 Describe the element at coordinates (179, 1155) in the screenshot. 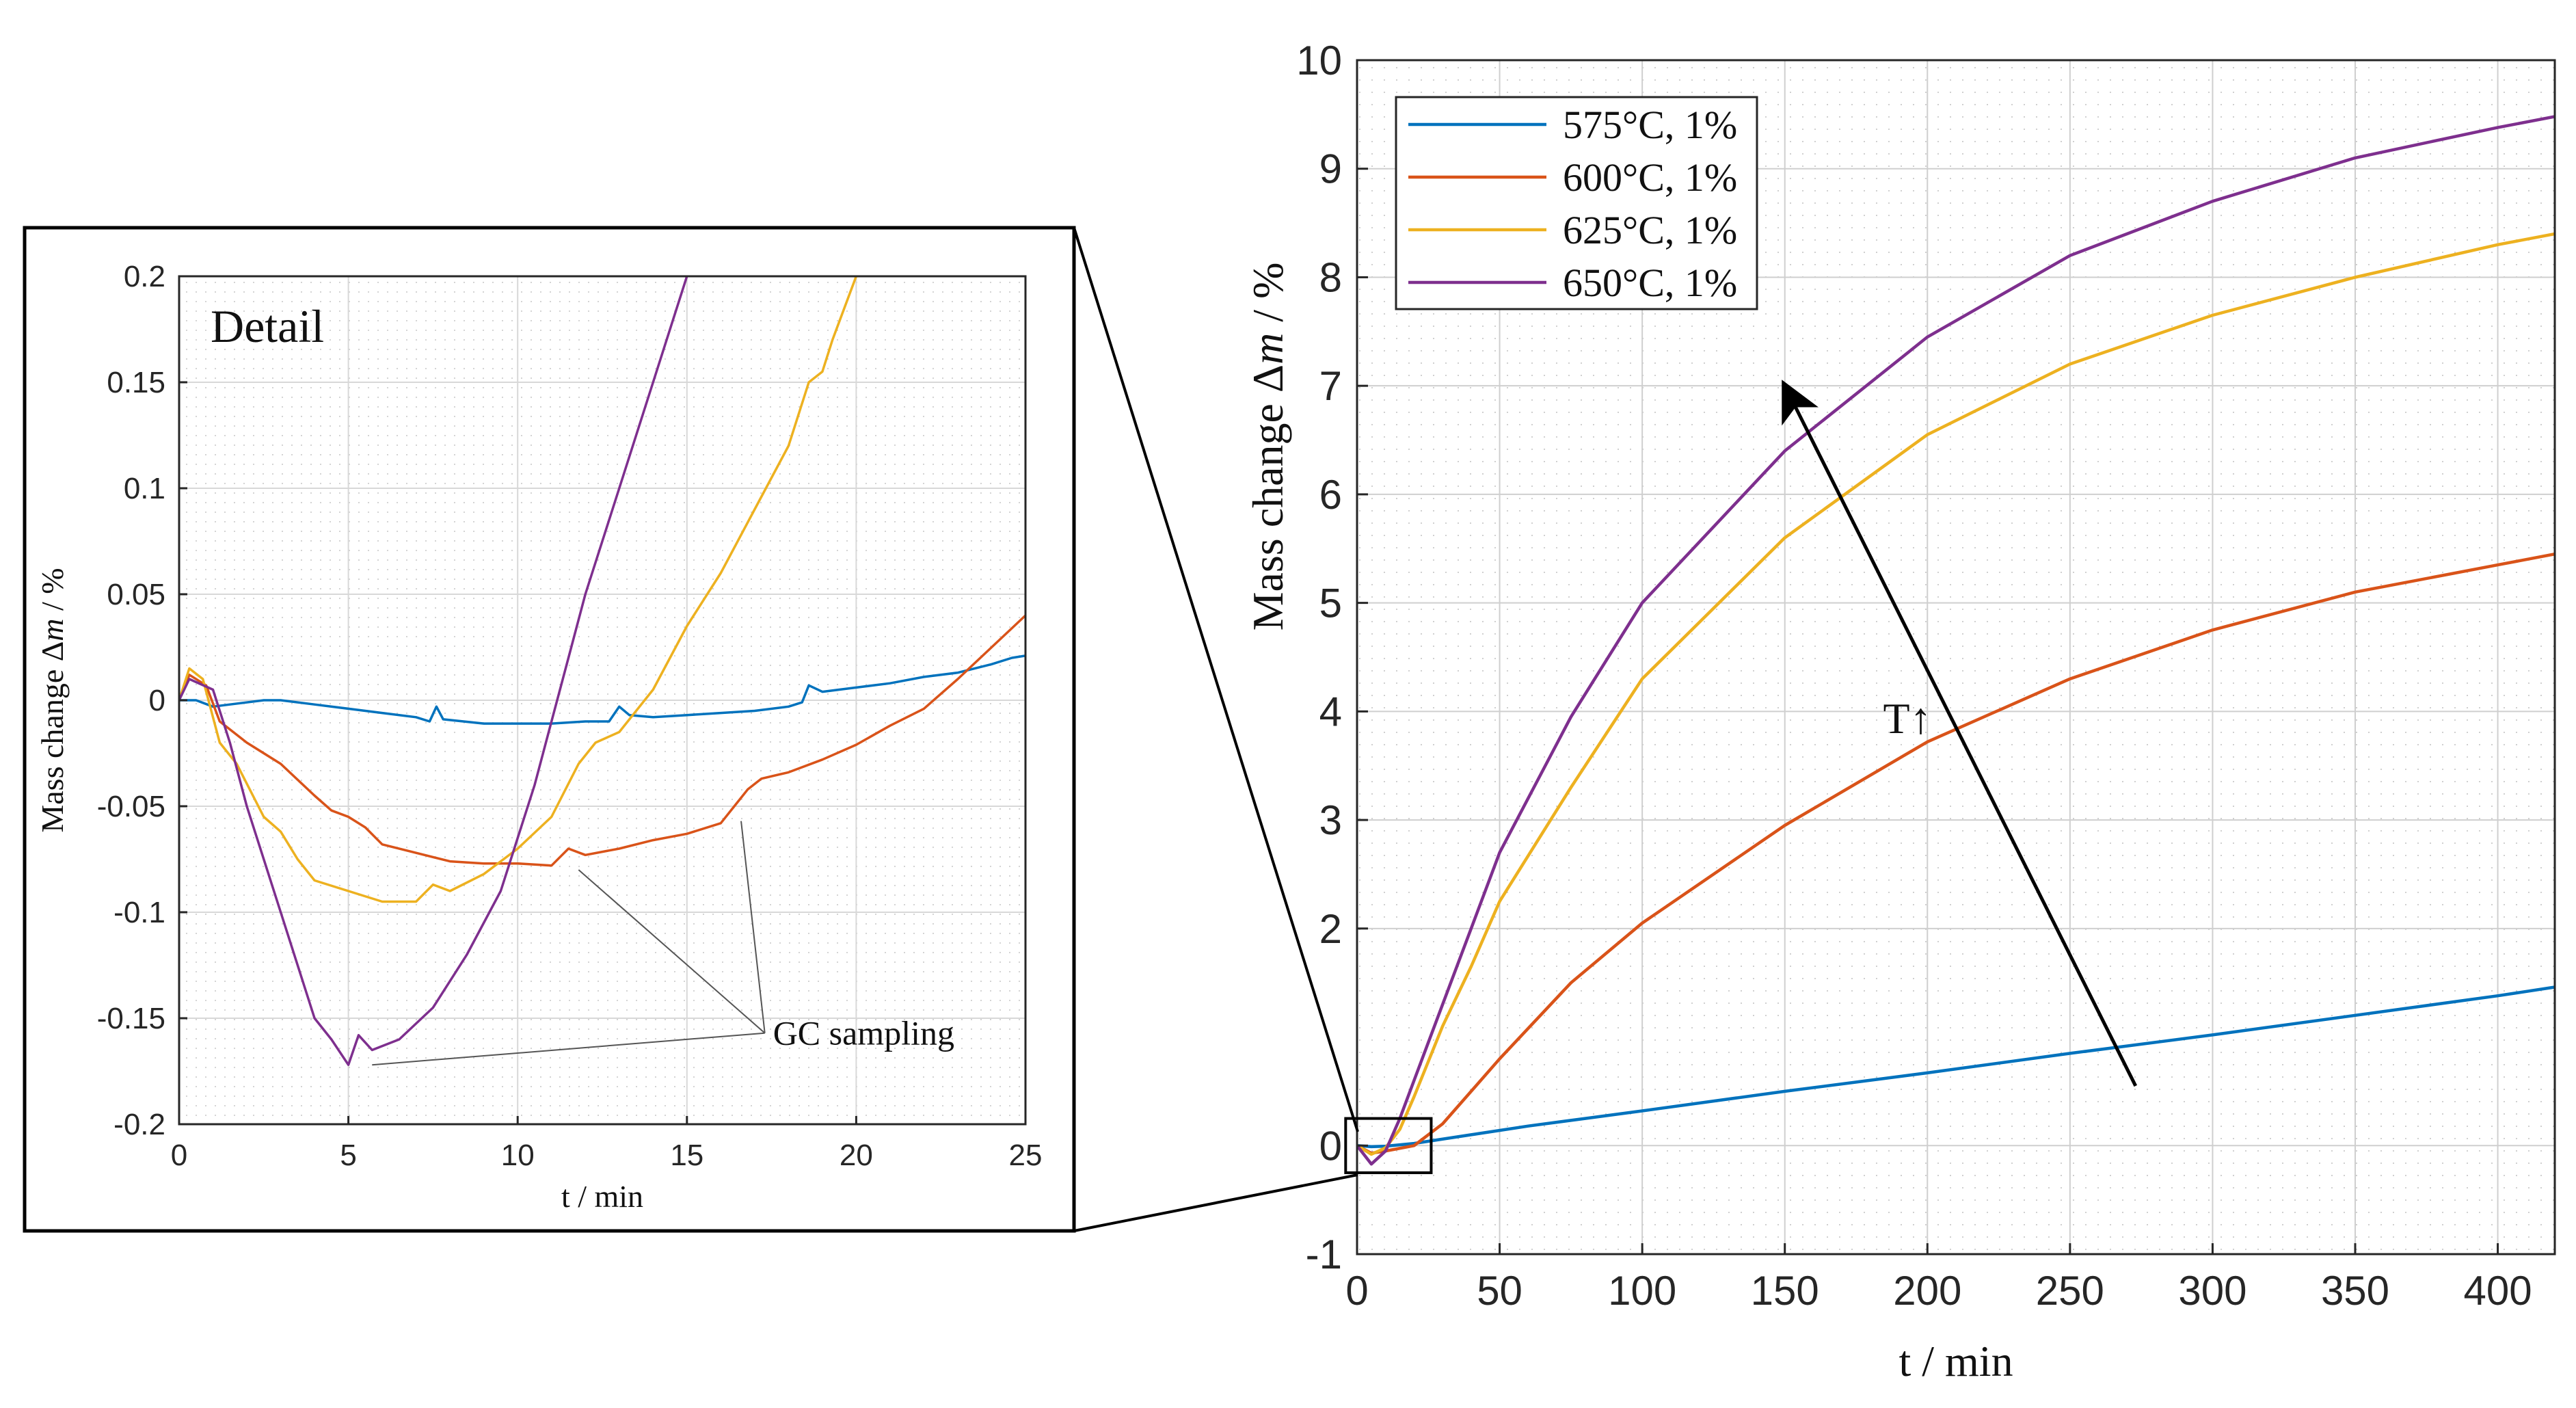

I see `inset-x-tick-label: 0` at that location.